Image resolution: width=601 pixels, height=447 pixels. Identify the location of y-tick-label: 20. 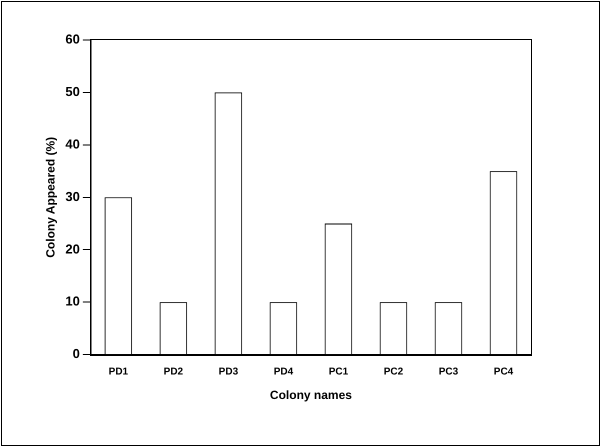
(72, 248).